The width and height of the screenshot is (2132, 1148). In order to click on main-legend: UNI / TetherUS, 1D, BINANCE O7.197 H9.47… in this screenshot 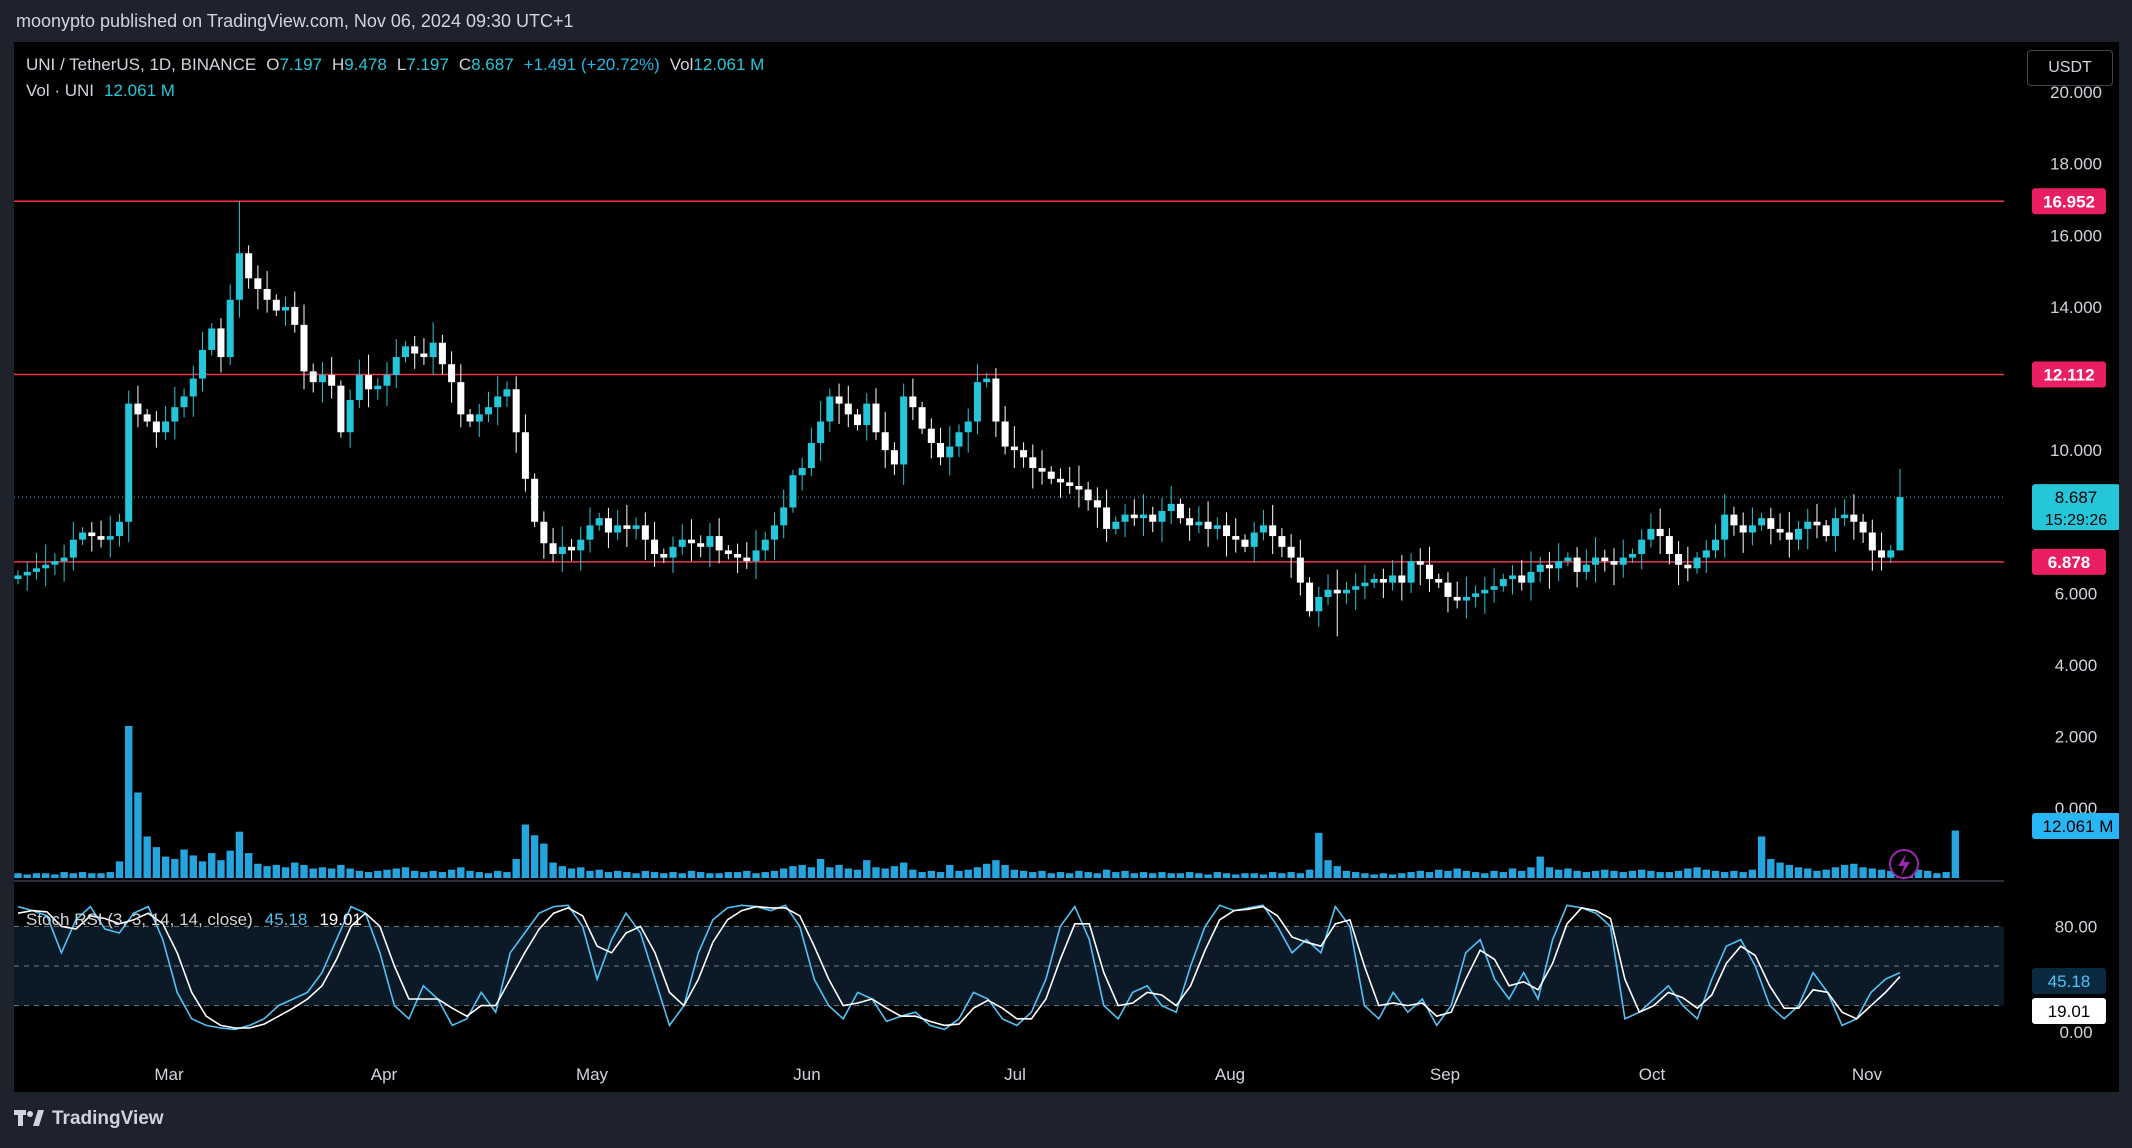, I will do `click(395, 78)`.